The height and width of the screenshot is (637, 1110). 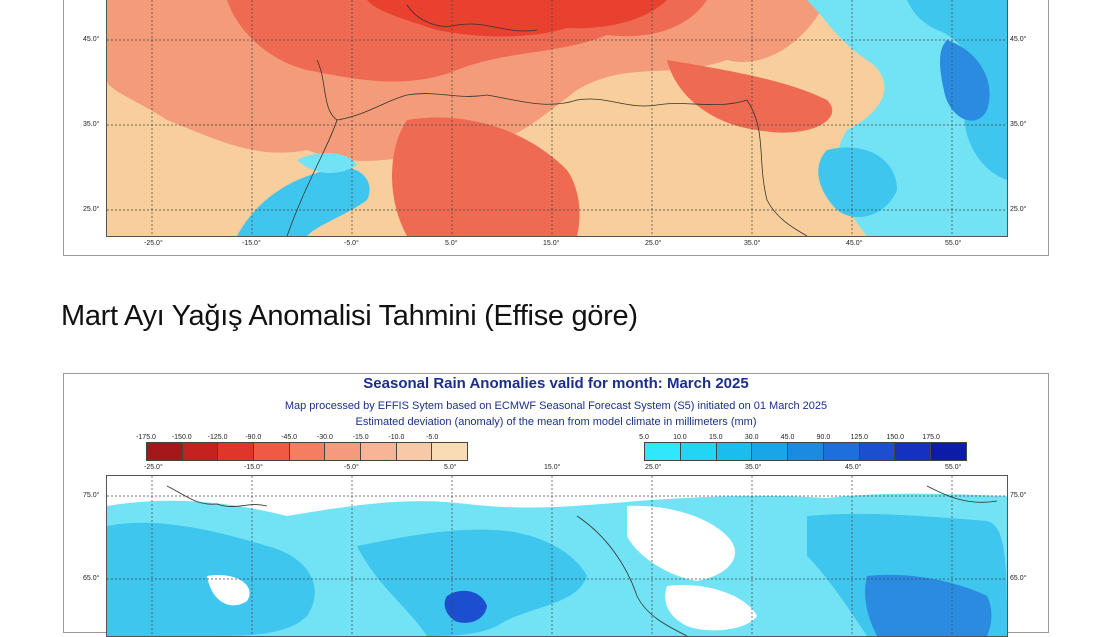 I want to click on legend-label: -5.0, so click(x=432, y=437).